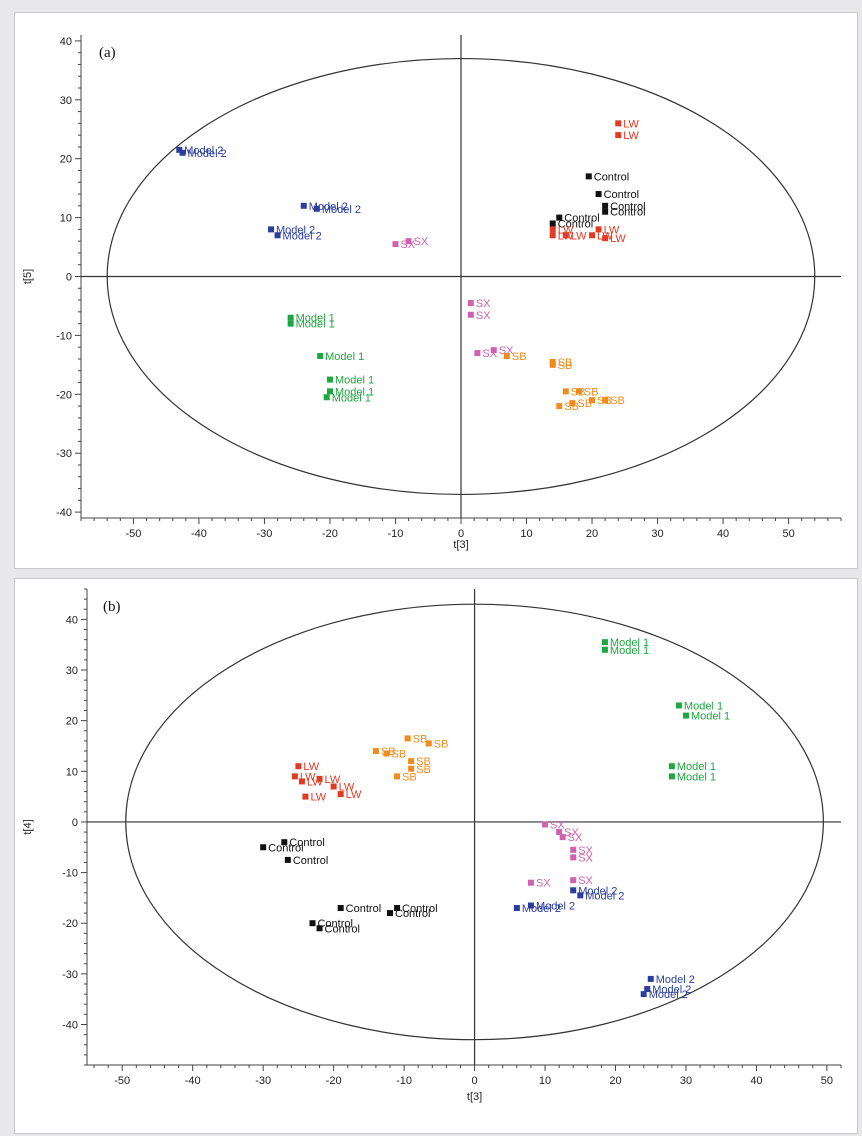  I want to click on x-tick-label: 20, so click(592, 534).